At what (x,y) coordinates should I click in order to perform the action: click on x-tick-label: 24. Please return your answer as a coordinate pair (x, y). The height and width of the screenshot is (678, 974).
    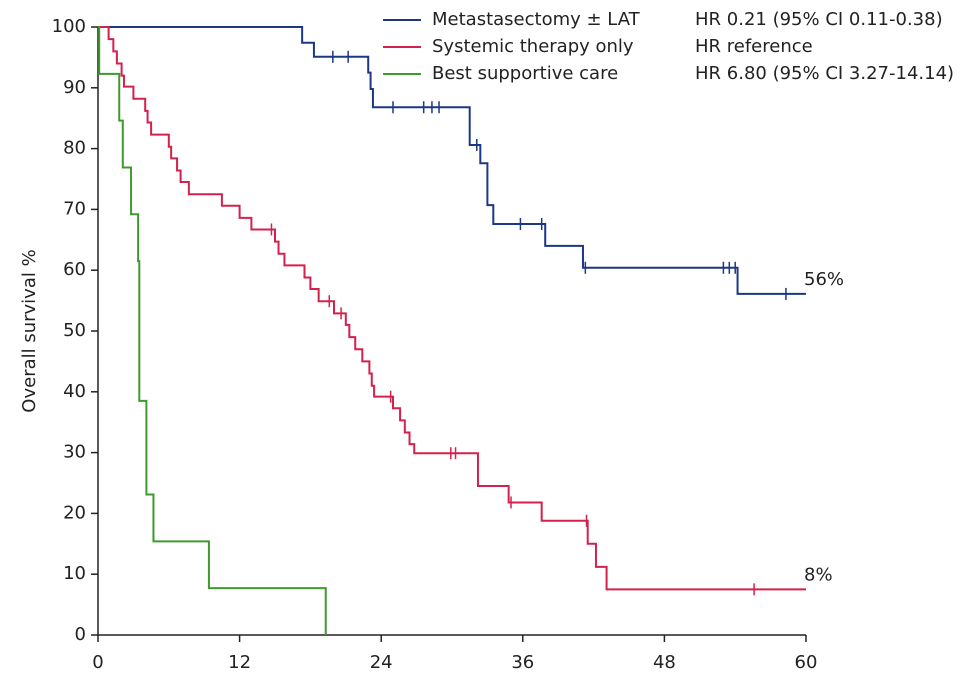
    Looking at the image, I should click on (381, 662).